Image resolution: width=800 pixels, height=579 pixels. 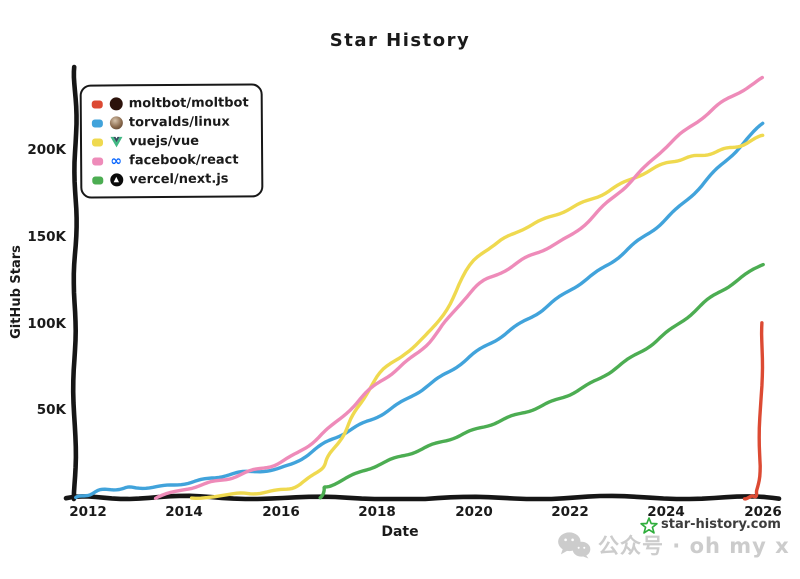 I want to click on y-axis-title: GitHub Stars, so click(x=16, y=292).